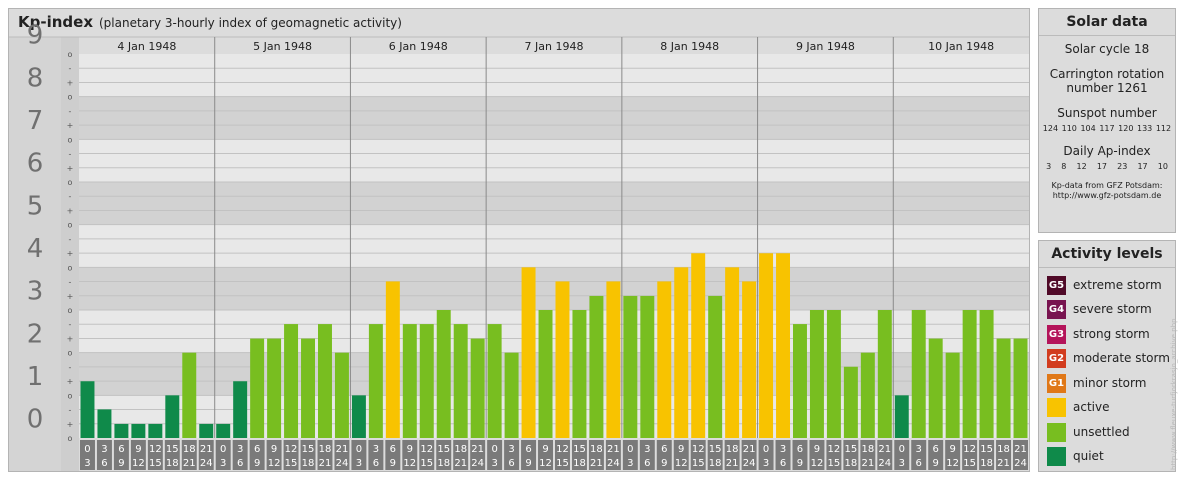  Describe the element at coordinates (1078, 407) in the screenshot. I see `legend-item-active: active` at that location.